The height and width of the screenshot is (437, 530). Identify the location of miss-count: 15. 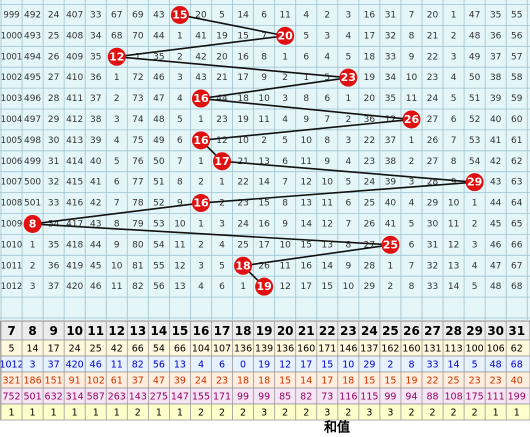
(242, 36).